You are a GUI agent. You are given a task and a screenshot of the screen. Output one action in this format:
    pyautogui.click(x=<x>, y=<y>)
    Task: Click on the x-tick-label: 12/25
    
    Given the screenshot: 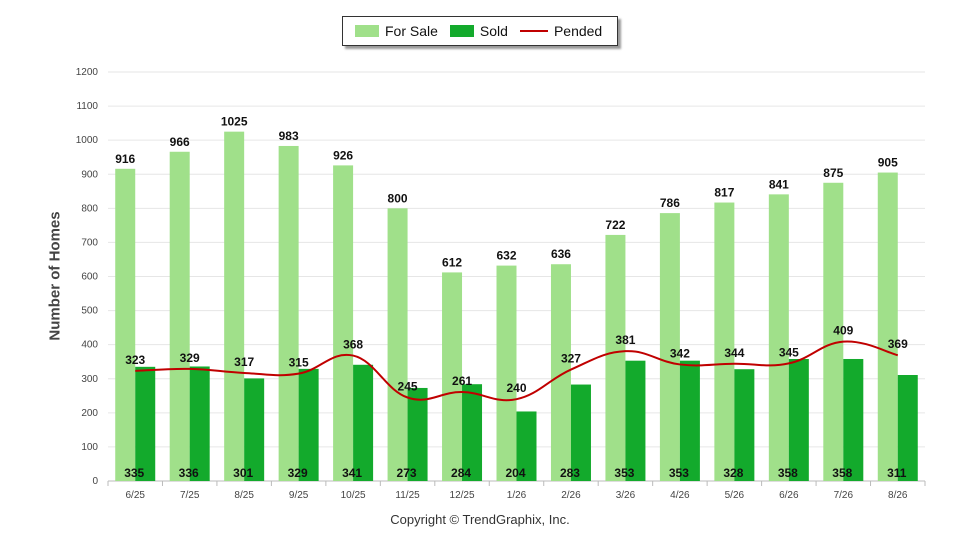 What is the action you would take?
    pyautogui.click(x=462, y=495)
    